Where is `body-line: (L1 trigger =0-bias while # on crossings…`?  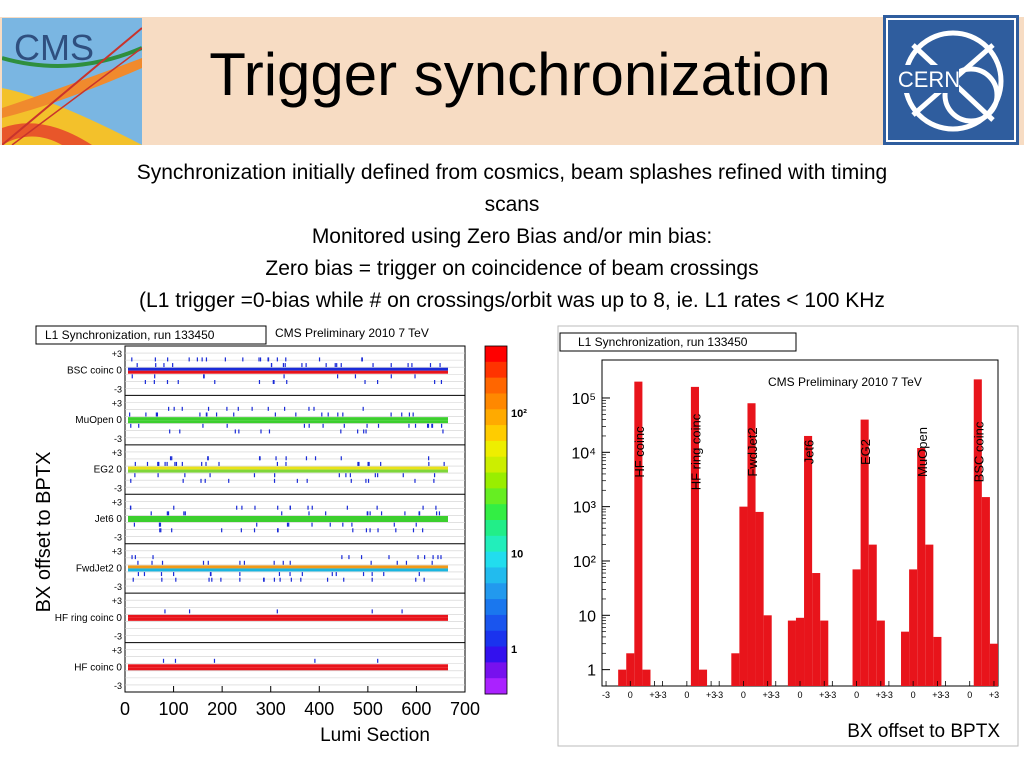
body-line: (L1 trigger =0-bias while # on crossings… is located at coordinates (512, 300).